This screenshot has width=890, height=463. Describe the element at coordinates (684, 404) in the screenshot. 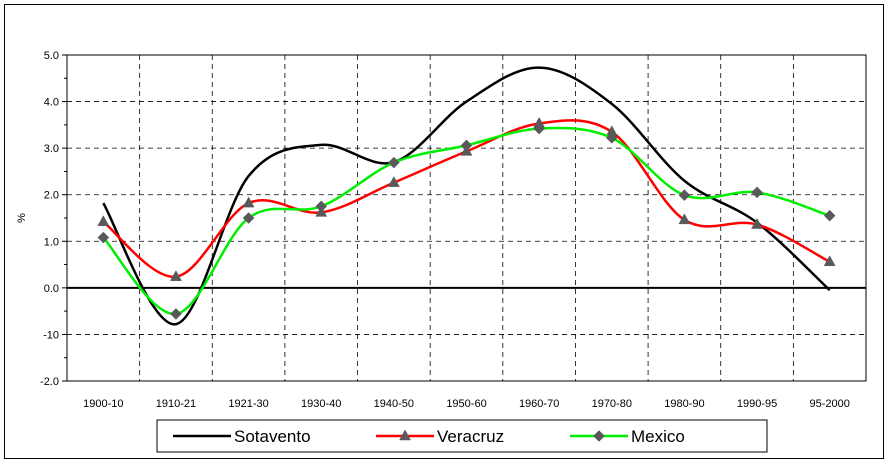

I see `x-tick-label: 1980-90` at that location.